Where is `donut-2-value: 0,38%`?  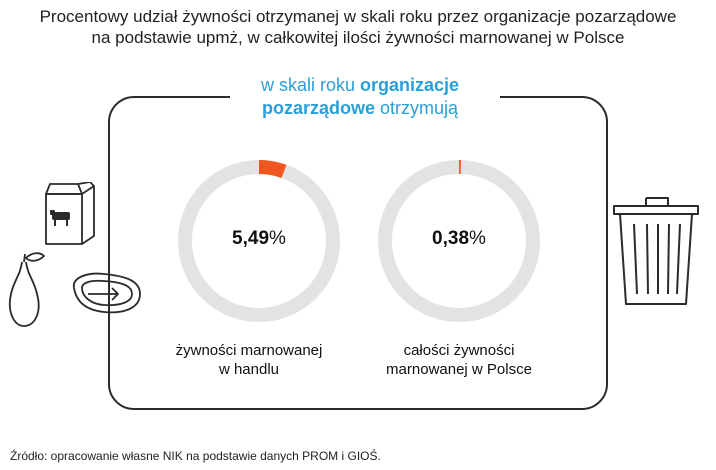 donut-2-value: 0,38% is located at coordinates (459, 239).